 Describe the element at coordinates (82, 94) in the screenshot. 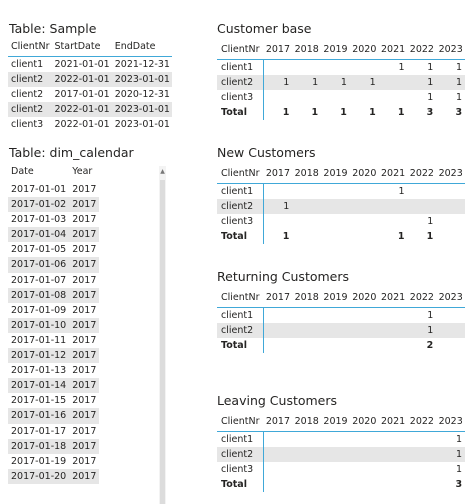

I see `cell: 2017-01-01` at that location.